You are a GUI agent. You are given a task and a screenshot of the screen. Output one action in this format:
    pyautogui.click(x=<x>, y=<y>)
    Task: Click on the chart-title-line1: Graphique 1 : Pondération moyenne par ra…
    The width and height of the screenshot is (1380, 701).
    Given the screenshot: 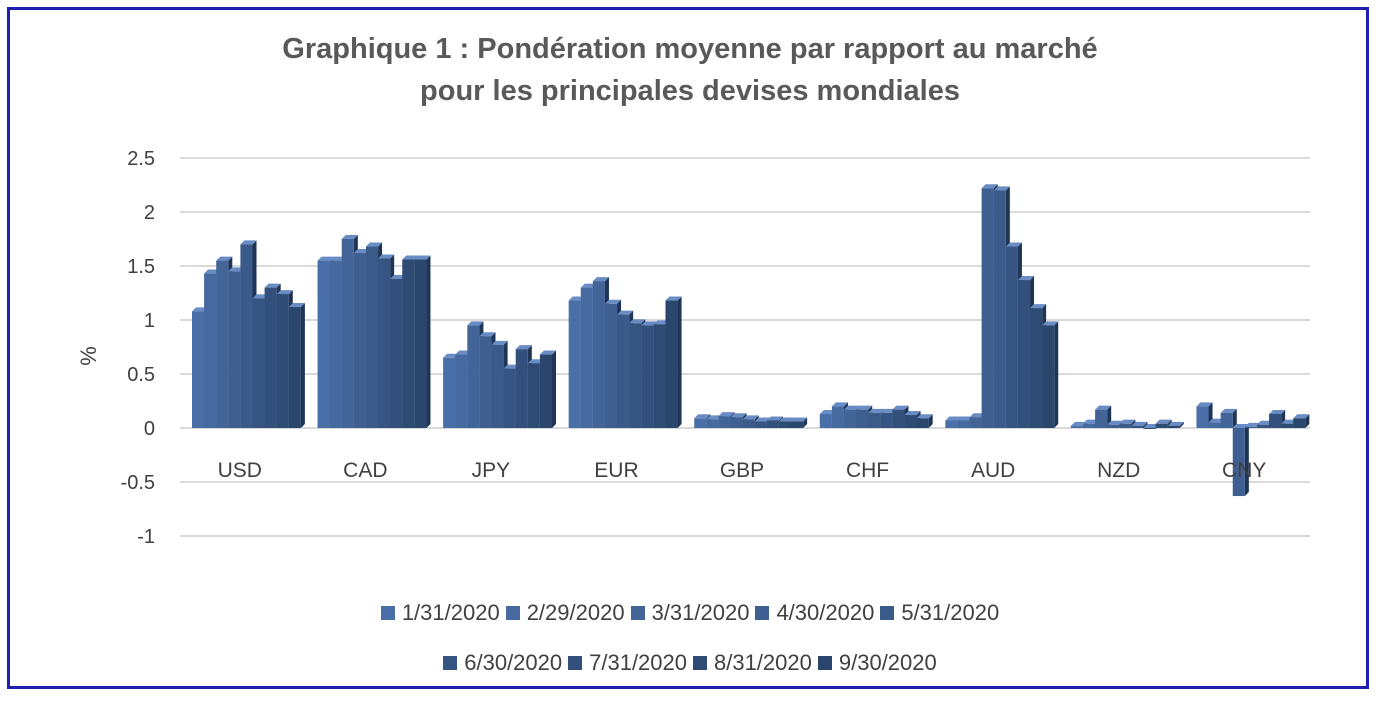 What is the action you would take?
    pyautogui.click(x=690, y=49)
    